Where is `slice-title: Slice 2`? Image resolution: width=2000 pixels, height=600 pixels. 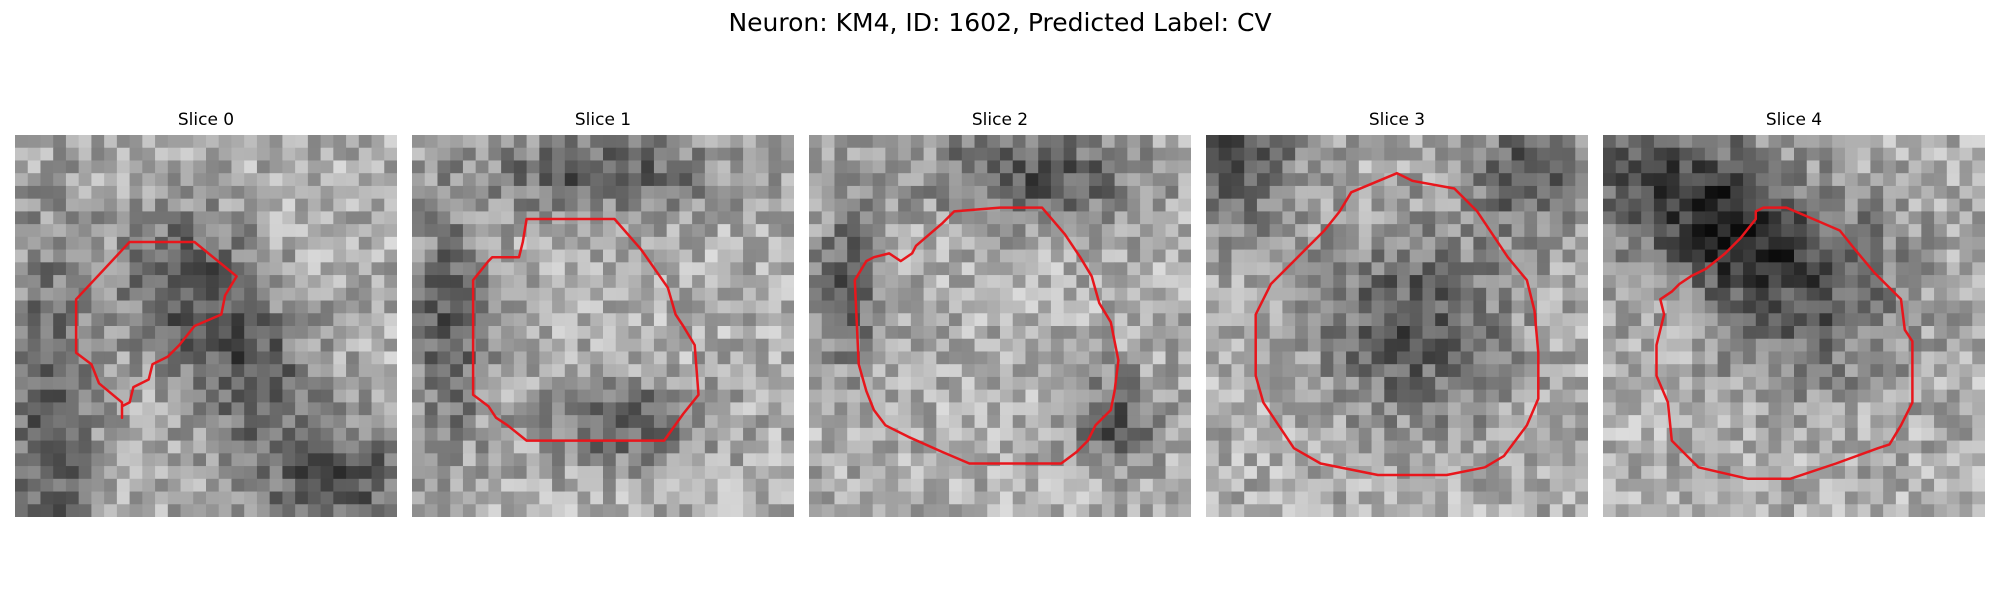 slice-title: Slice 2 is located at coordinates (1000, 120).